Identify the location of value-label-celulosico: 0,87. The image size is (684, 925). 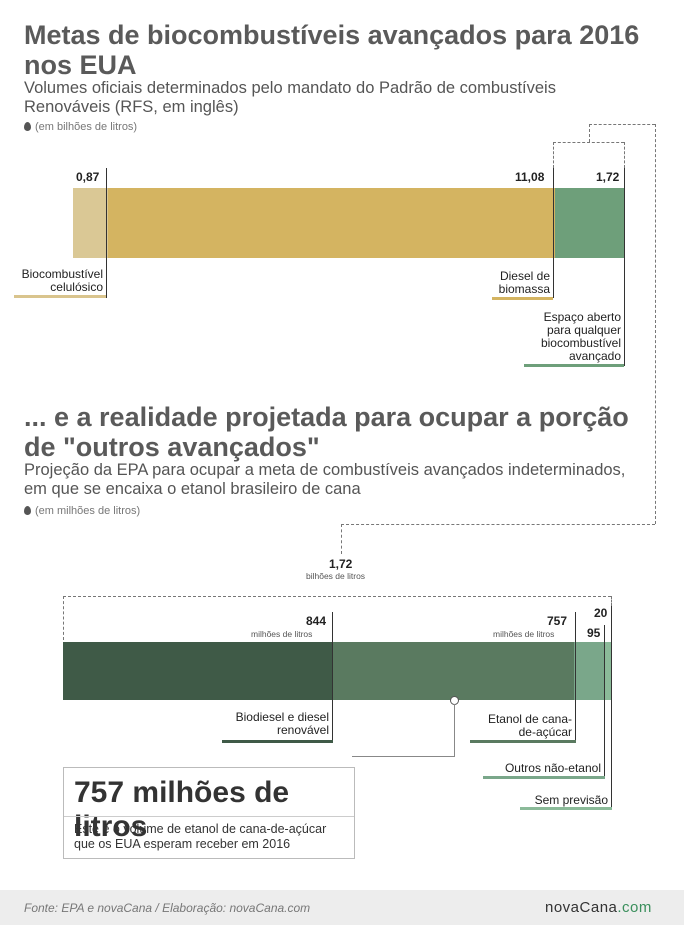
(88, 177).